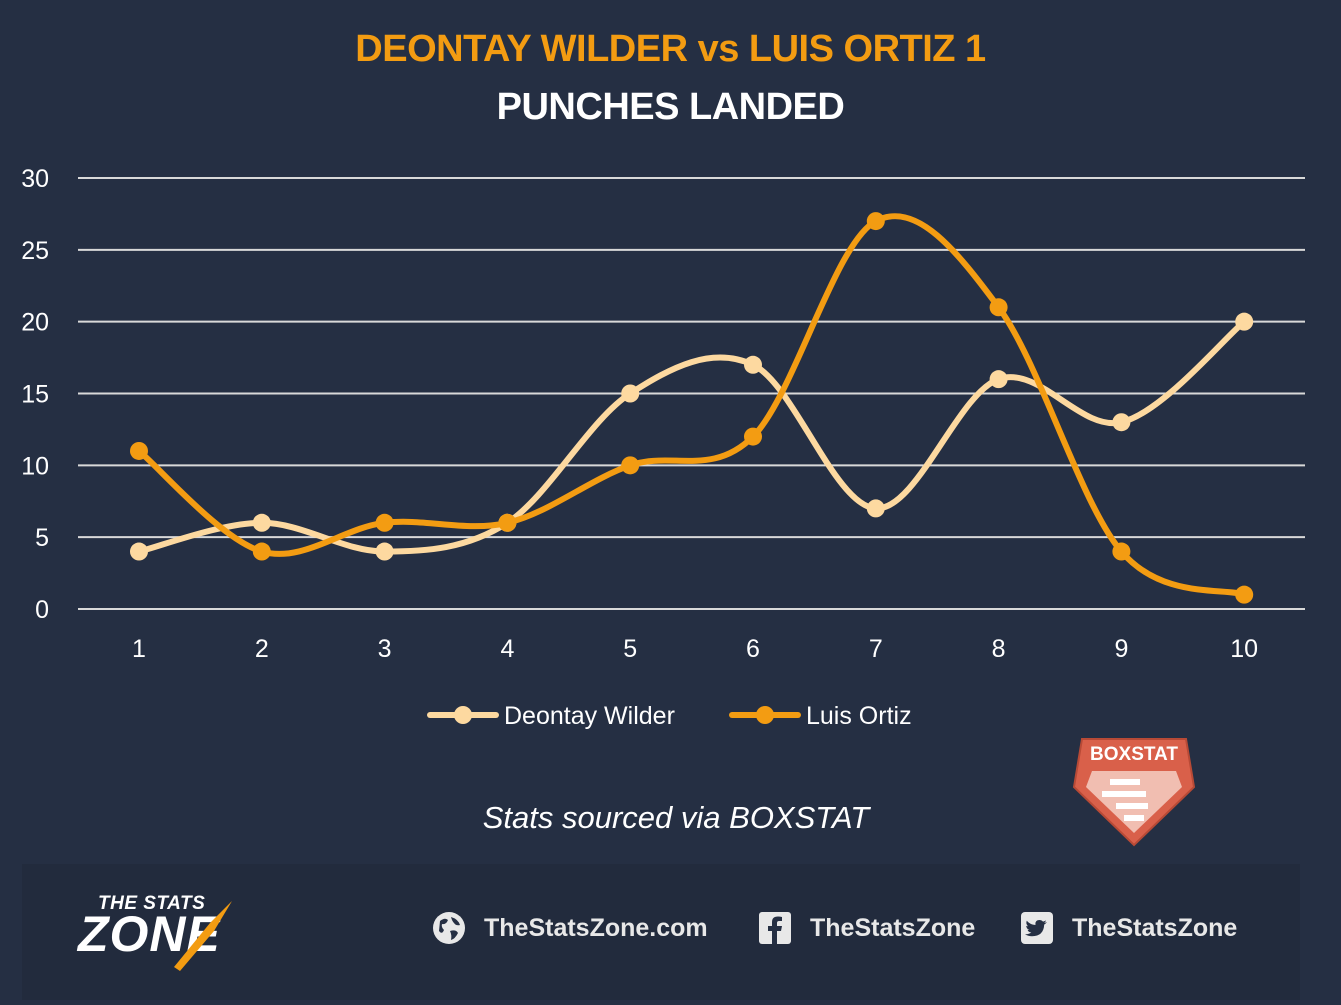  What do you see at coordinates (670, 107) in the screenshot?
I see `chart-subtitle: PUNCHES LANDED` at bounding box center [670, 107].